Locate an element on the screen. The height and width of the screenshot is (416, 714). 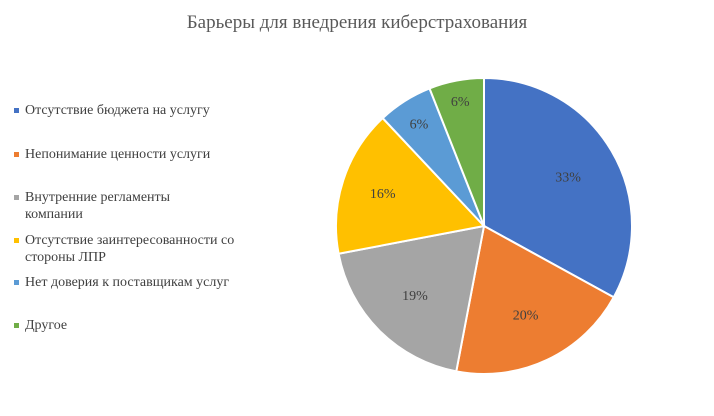
legend-item: Внутренние регламенты компании is located at coordinates (114, 206).